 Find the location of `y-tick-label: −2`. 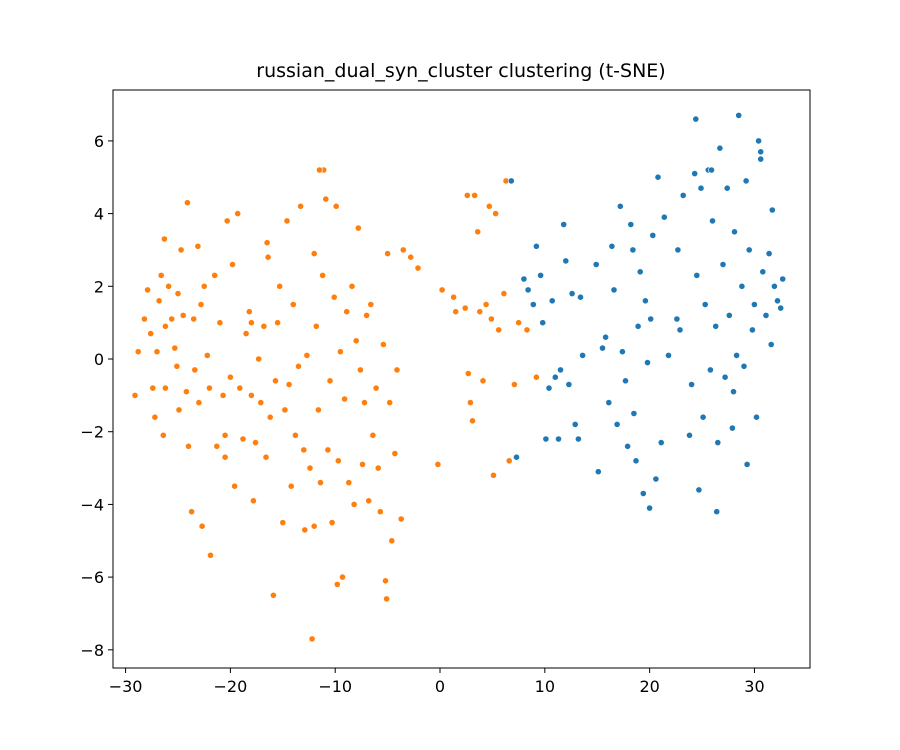

y-tick-label: −2 is located at coordinates (92, 432).